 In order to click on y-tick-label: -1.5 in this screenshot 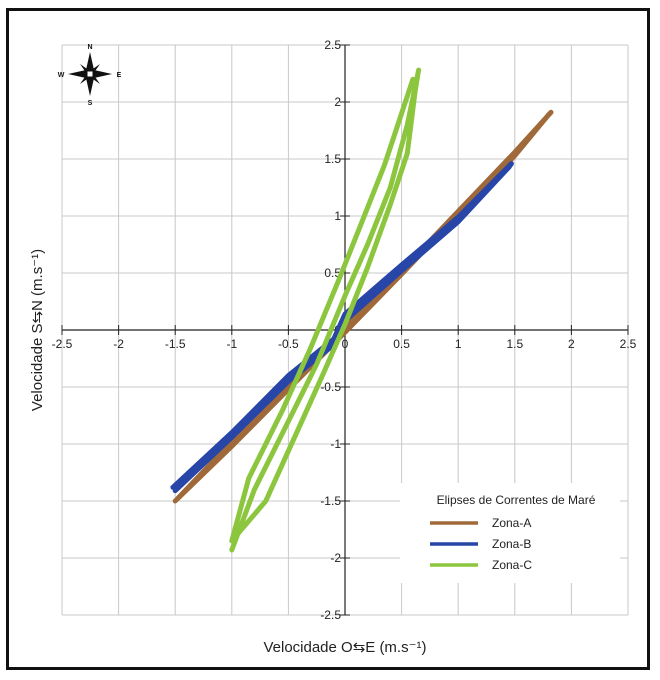, I will do `click(330, 501)`.